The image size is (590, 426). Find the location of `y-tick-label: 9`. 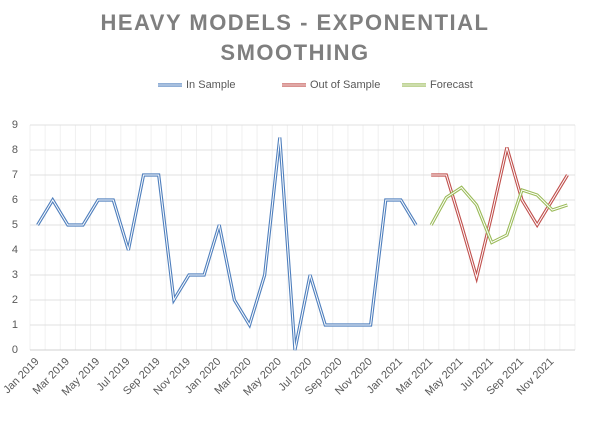

y-tick-label: 9 is located at coordinates (15, 125).